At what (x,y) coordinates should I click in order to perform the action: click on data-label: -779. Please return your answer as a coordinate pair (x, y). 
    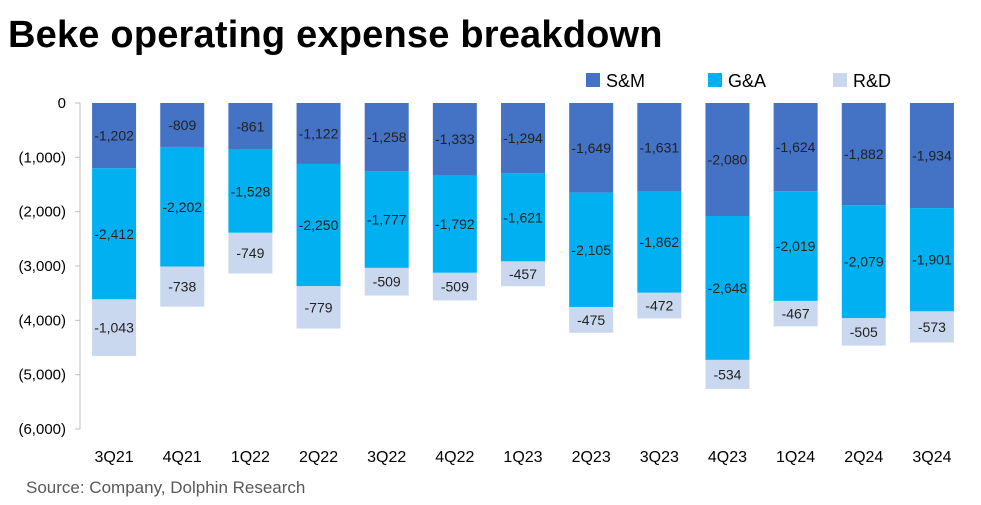
    Looking at the image, I should click on (319, 307).